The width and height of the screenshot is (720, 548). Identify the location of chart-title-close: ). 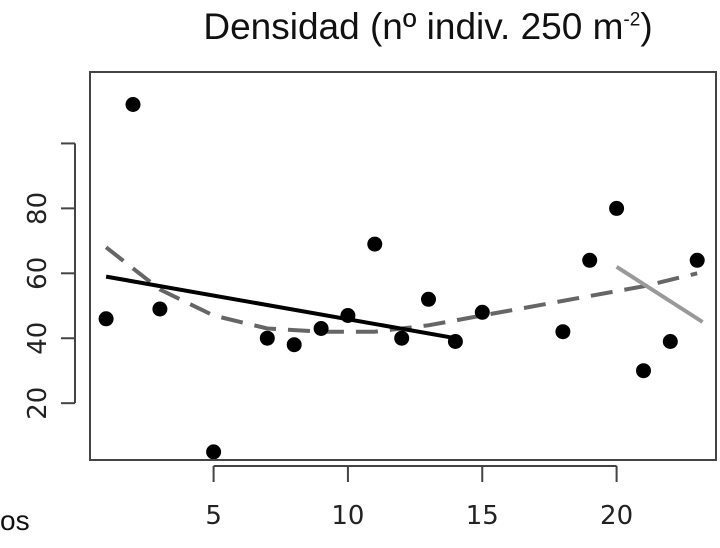
(646, 26).